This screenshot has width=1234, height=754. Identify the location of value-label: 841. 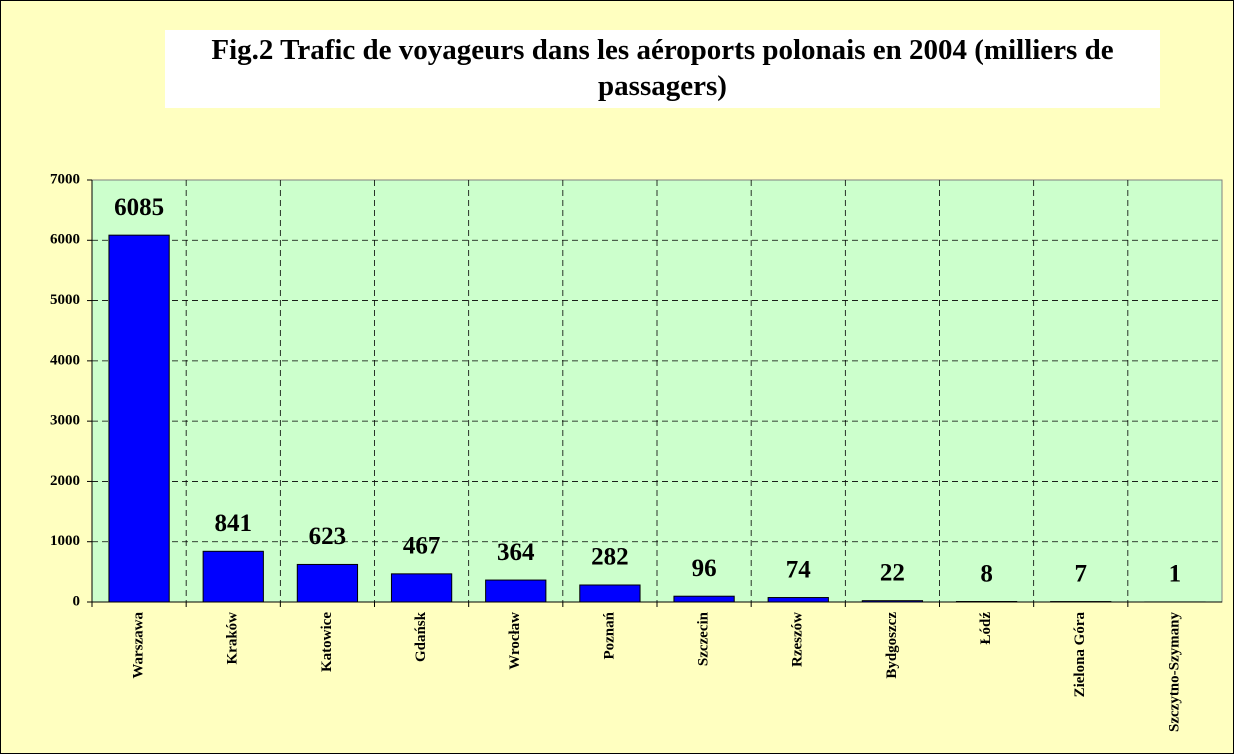
(234, 523).